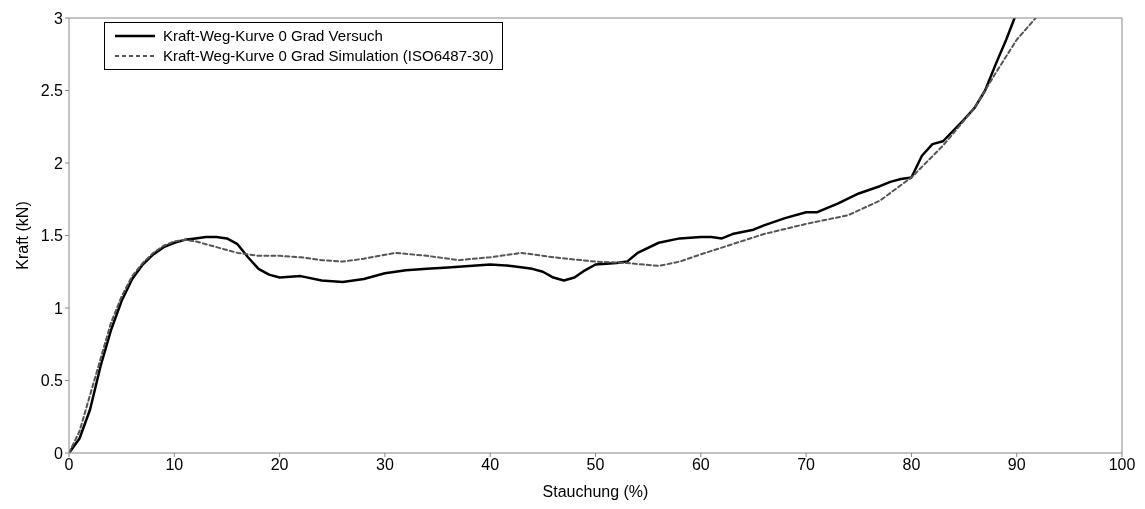 This screenshot has width=1145, height=509. Describe the element at coordinates (52, 381) in the screenshot. I see `y-tick-label: 0.5` at that location.